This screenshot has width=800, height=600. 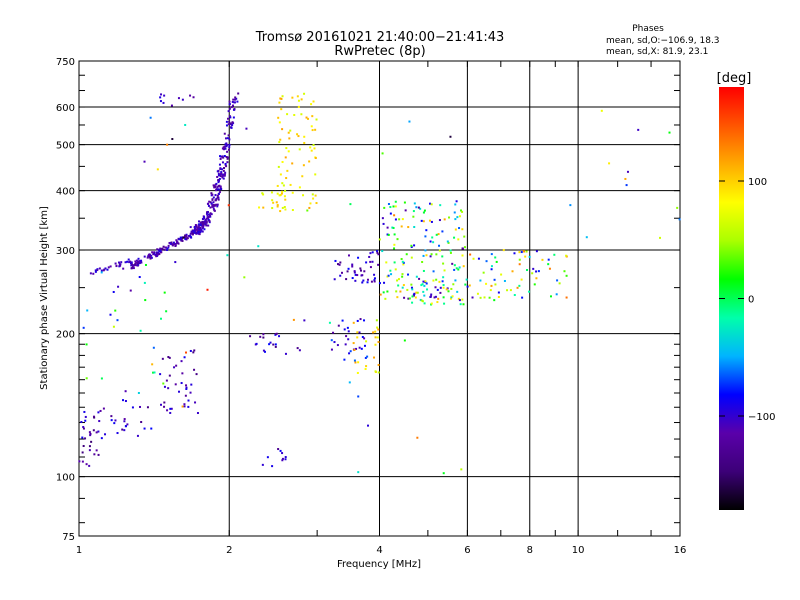 I want to click on colorbar-tick-label: −100, so click(x=761, y=417).